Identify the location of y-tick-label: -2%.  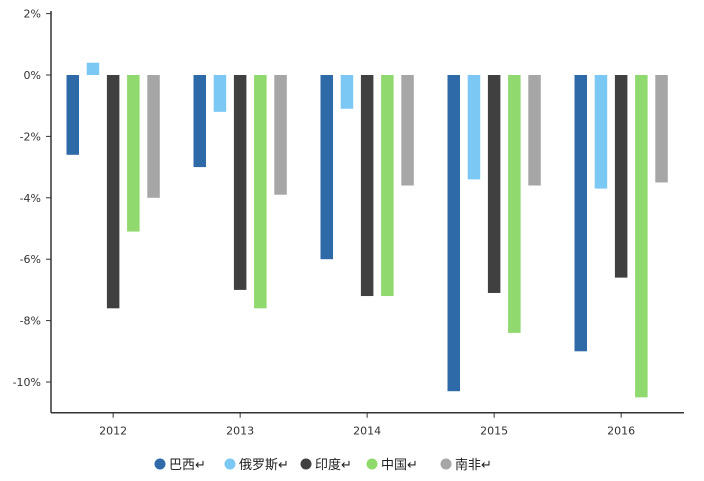
(30, 136).